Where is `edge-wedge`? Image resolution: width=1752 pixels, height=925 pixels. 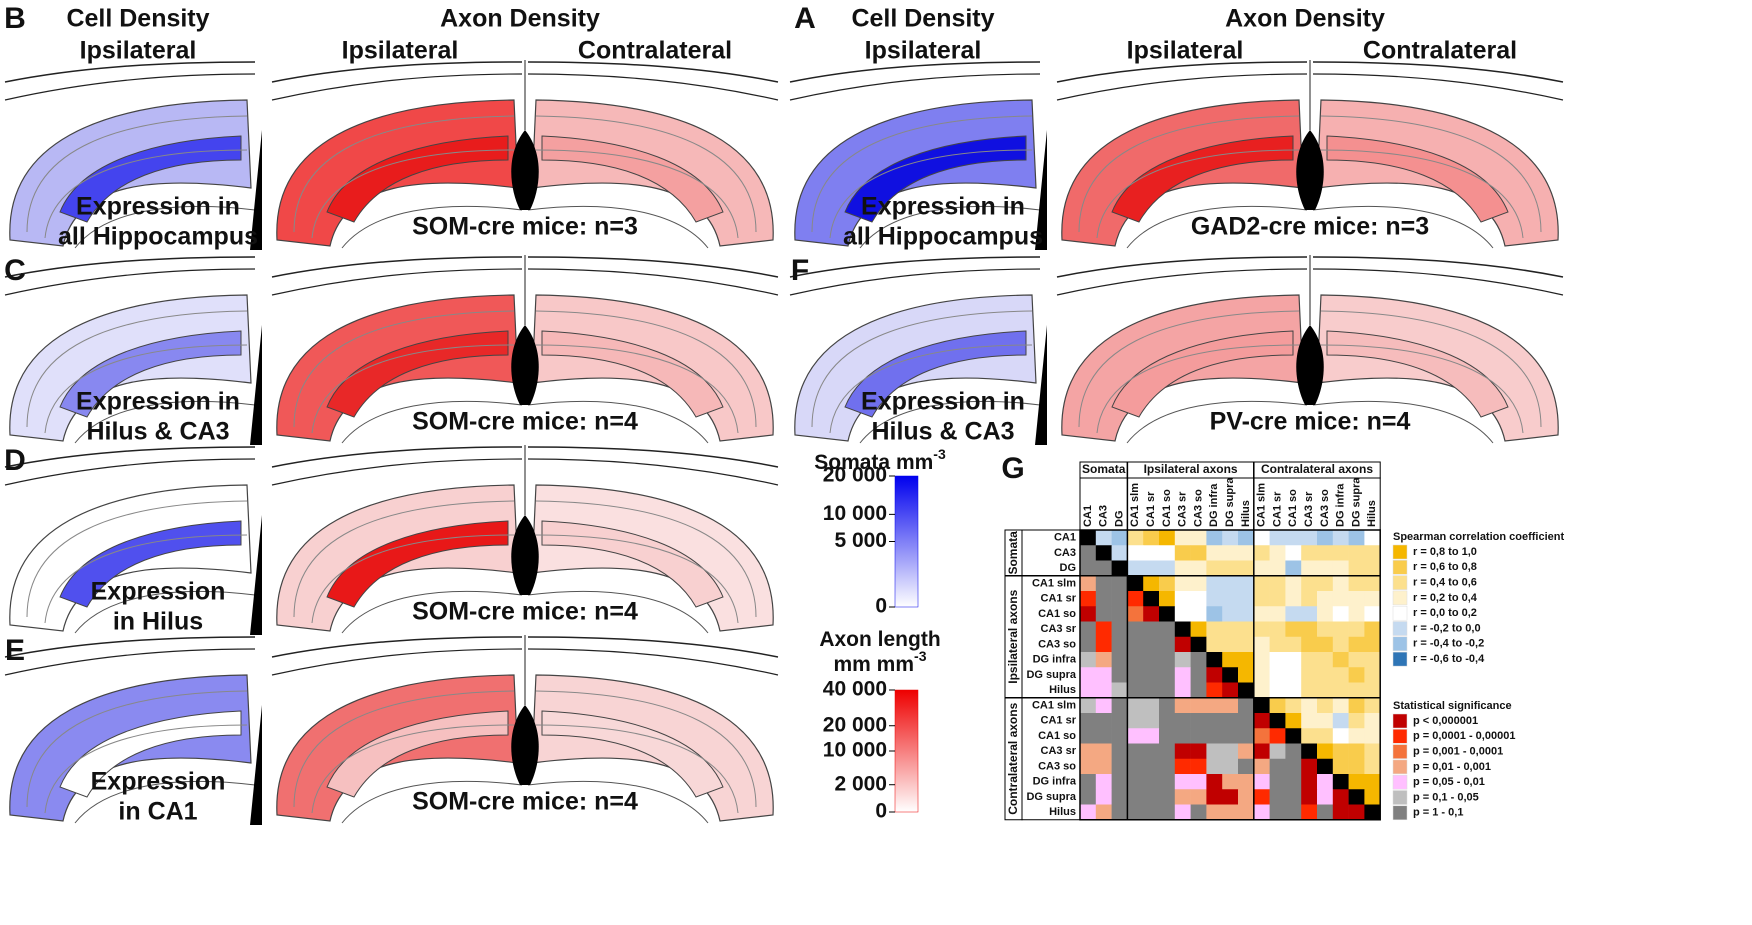 edge-wedge is located at coordinates (256, 190).